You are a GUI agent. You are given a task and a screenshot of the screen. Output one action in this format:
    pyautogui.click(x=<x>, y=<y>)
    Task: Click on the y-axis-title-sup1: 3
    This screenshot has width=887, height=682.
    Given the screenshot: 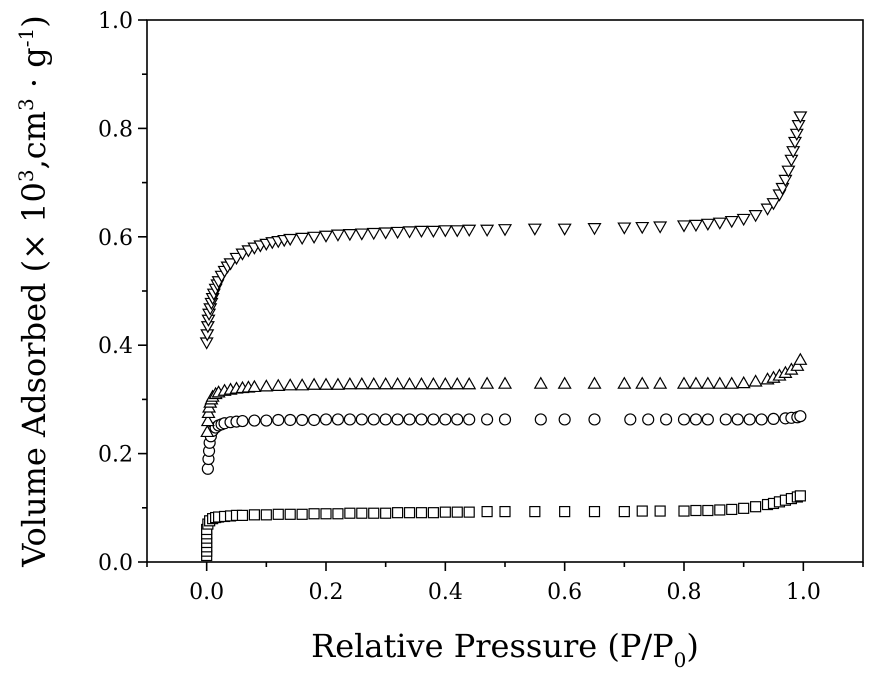 What is the action you would take?
    pyautogui.click(x=26, y=175)
    